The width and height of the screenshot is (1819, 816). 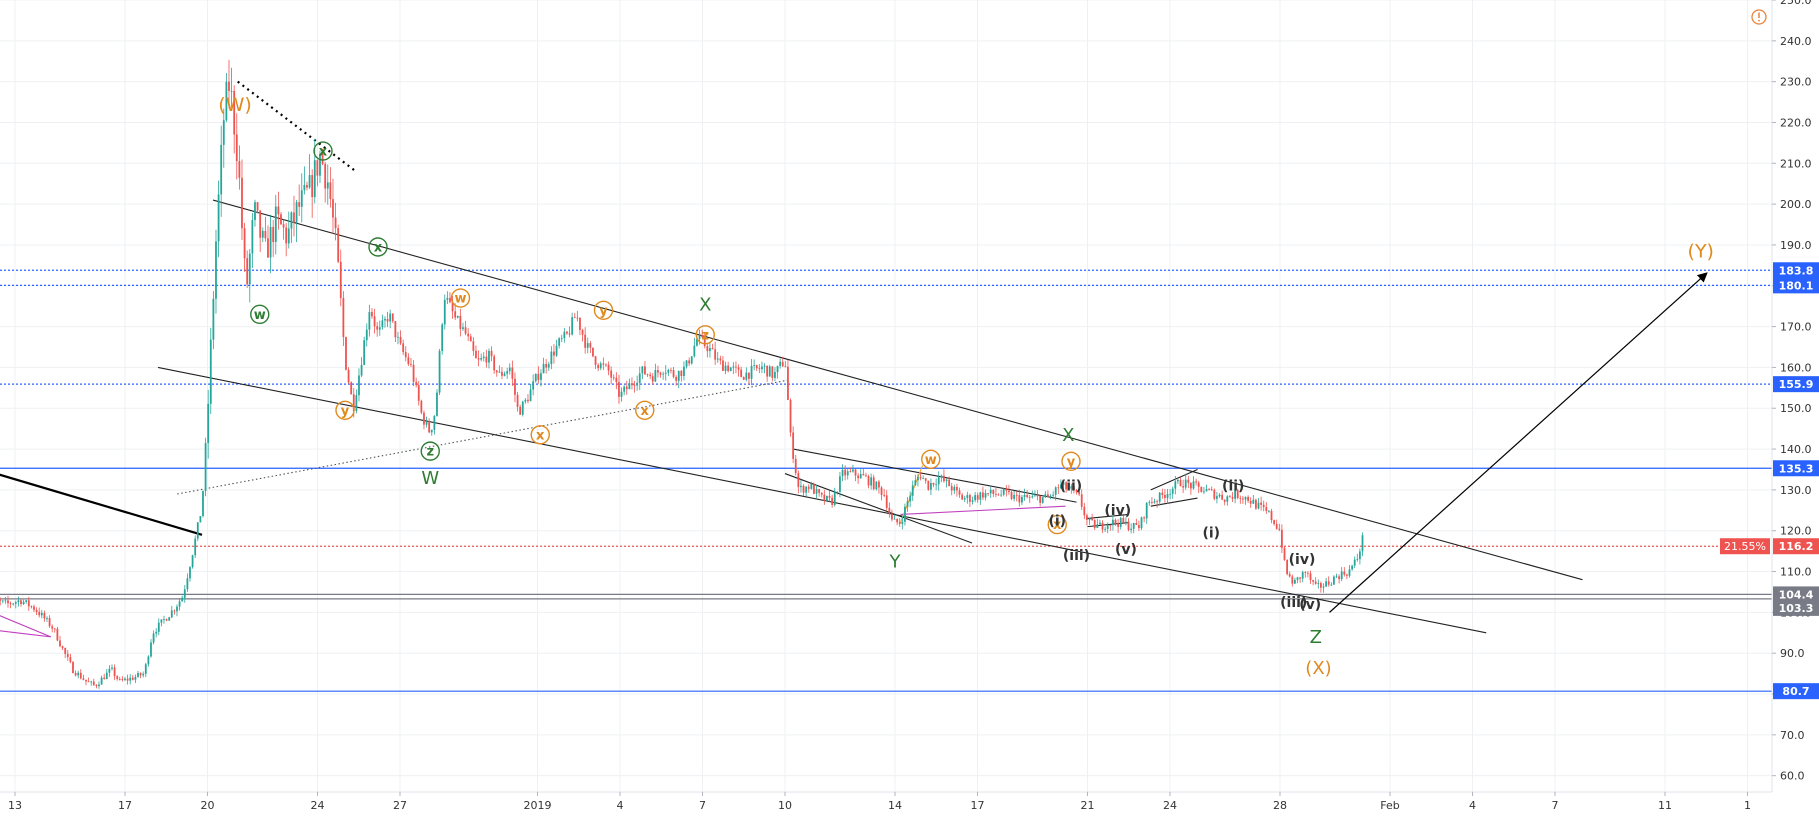 I want to click on wave-label: y, so click(x=345, y=411).